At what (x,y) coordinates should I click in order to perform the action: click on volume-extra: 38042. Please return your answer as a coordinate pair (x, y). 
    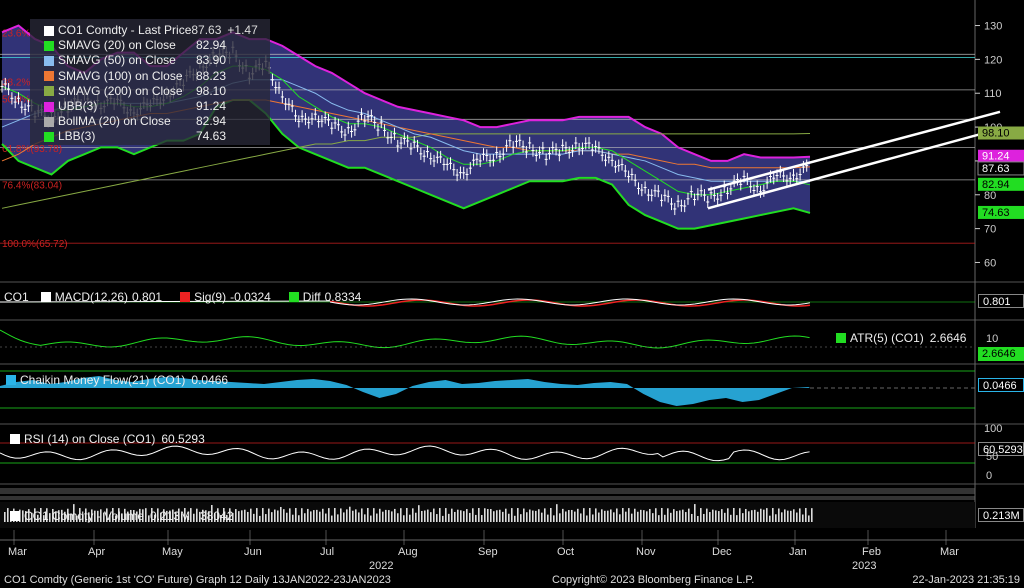
    Looking at the image, I should click on (217, 516).